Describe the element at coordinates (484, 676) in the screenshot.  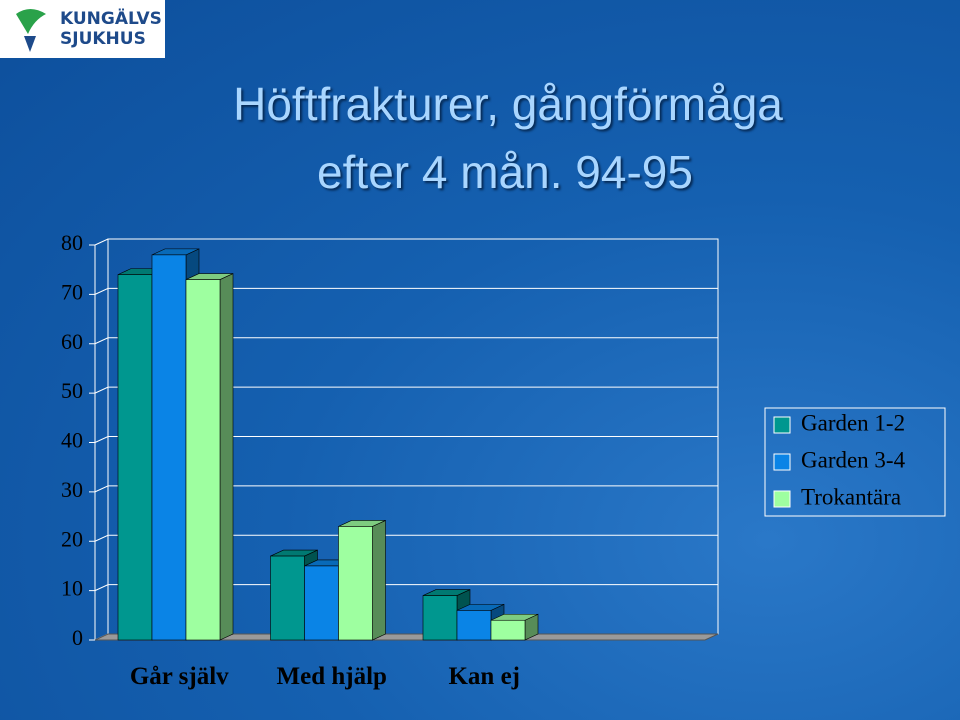
I see `x-tick-label: Kan ej` at that location.